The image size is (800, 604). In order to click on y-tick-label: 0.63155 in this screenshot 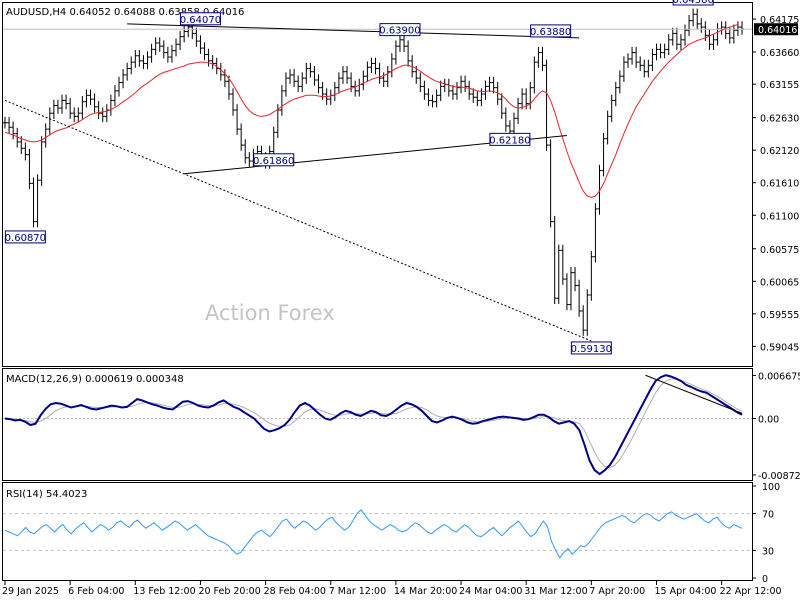, I will do `click(779, 85)`.